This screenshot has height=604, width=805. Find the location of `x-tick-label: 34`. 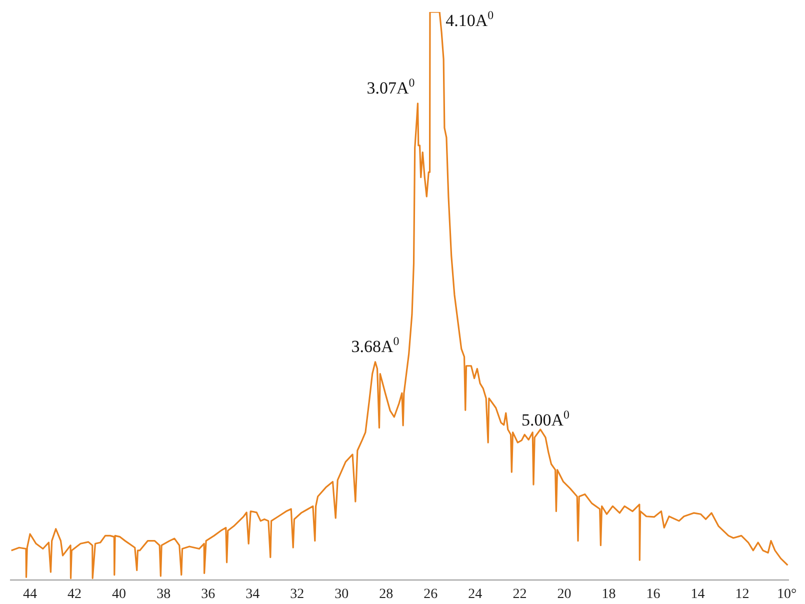

x-tick-label: 34 is located at coordinates (253, 594).